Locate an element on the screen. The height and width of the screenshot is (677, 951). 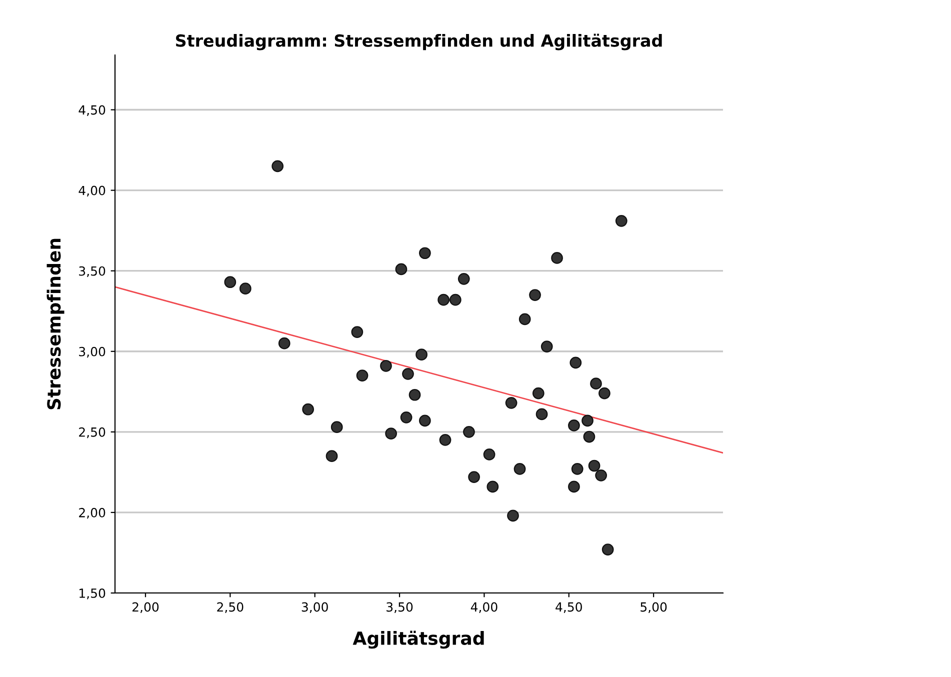
y-tick-label: 3,50 is located at coordinates (92, 272).